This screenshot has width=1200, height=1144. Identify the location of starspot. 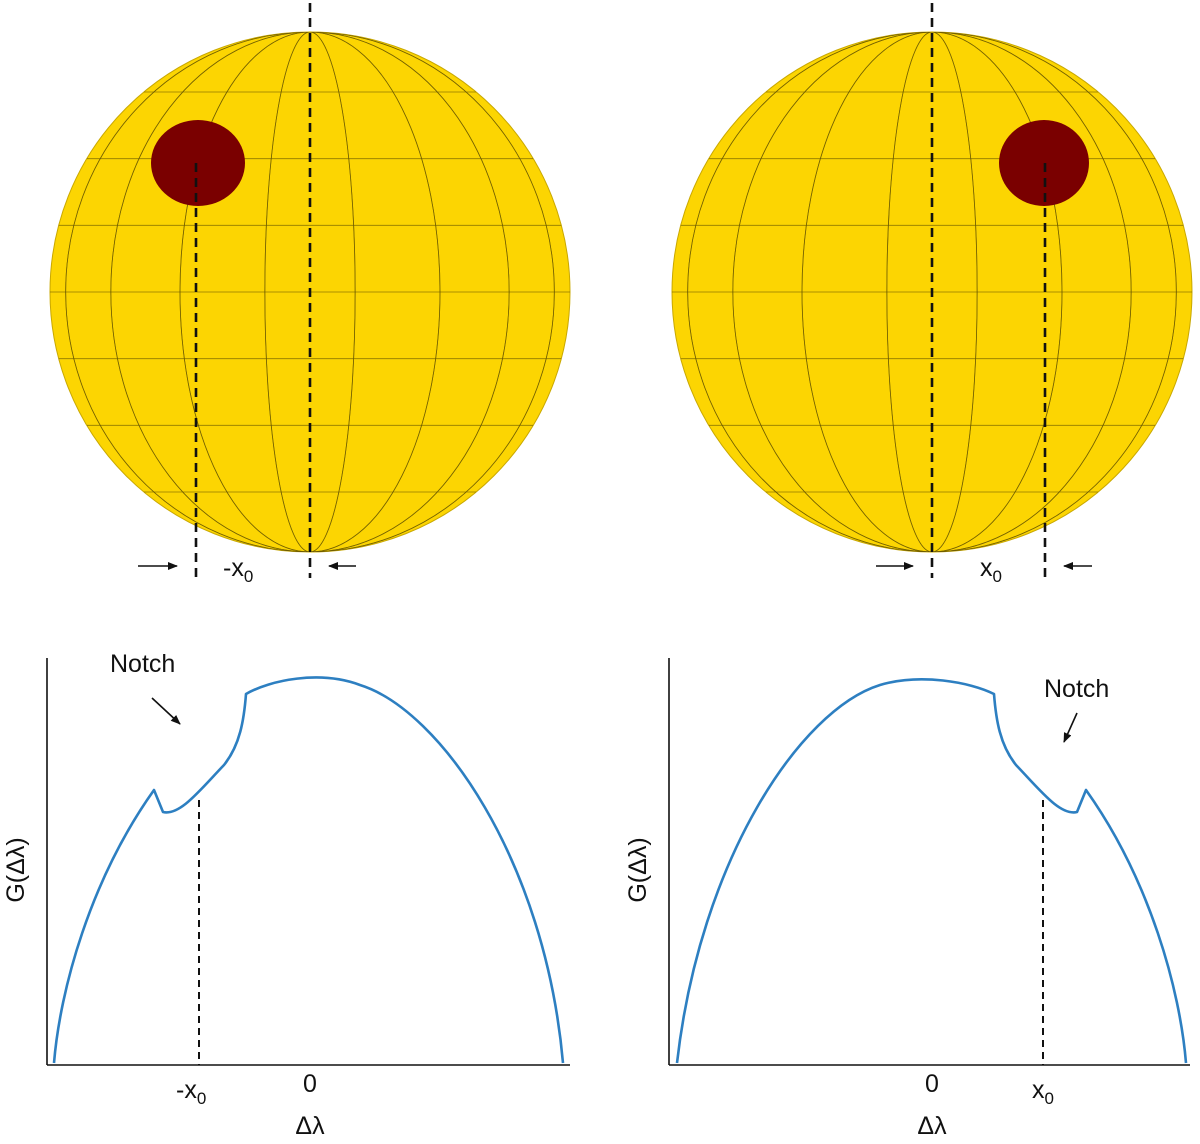
(198, 163).